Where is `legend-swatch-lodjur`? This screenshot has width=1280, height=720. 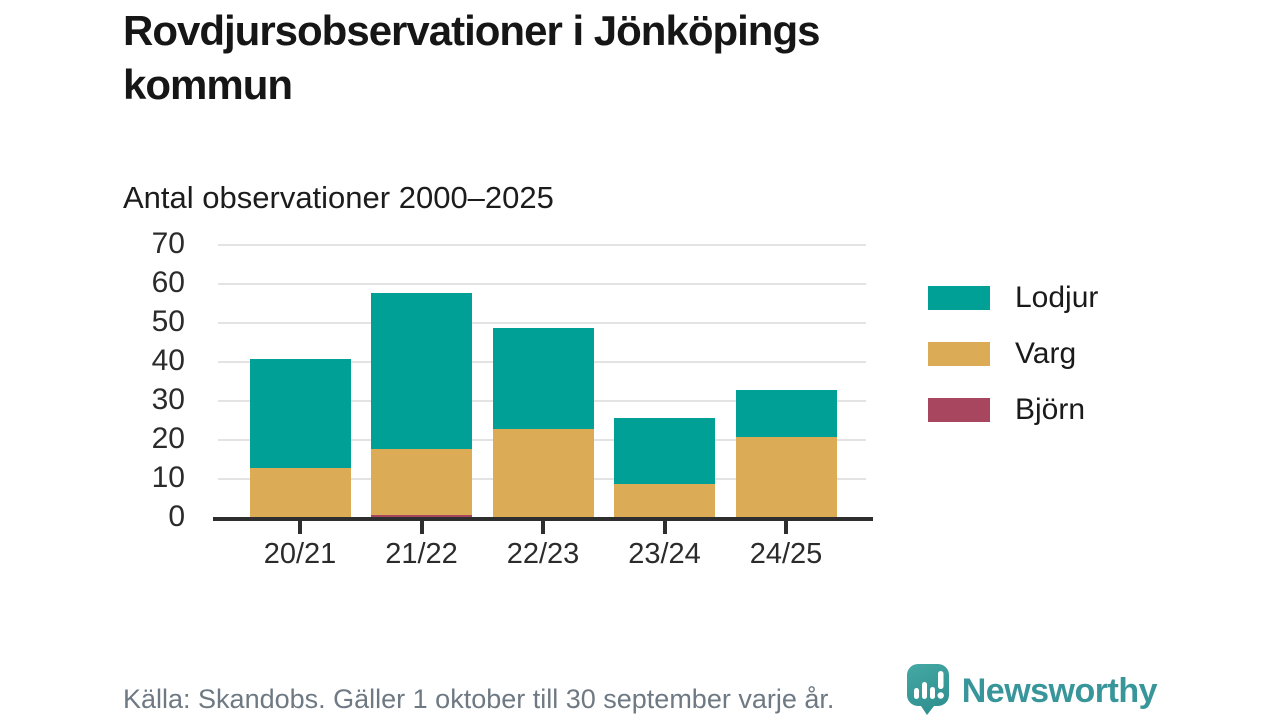
legend-swatch-lodjur is located at coordinates (959, 298).